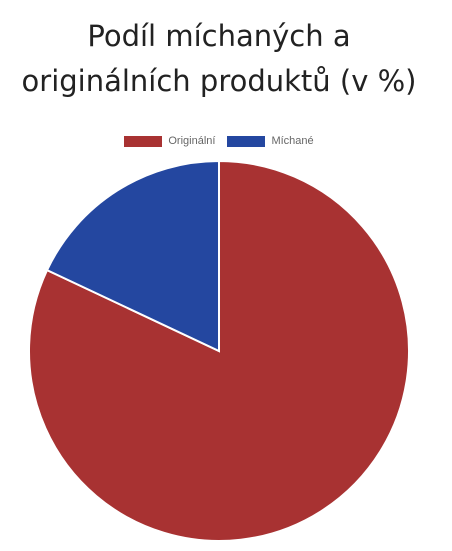 The height and width of the screenshot is (551, 452). Describe the element at coordinates (132, 256) in the screenshot. I see `pie-slice-michane` at that location.